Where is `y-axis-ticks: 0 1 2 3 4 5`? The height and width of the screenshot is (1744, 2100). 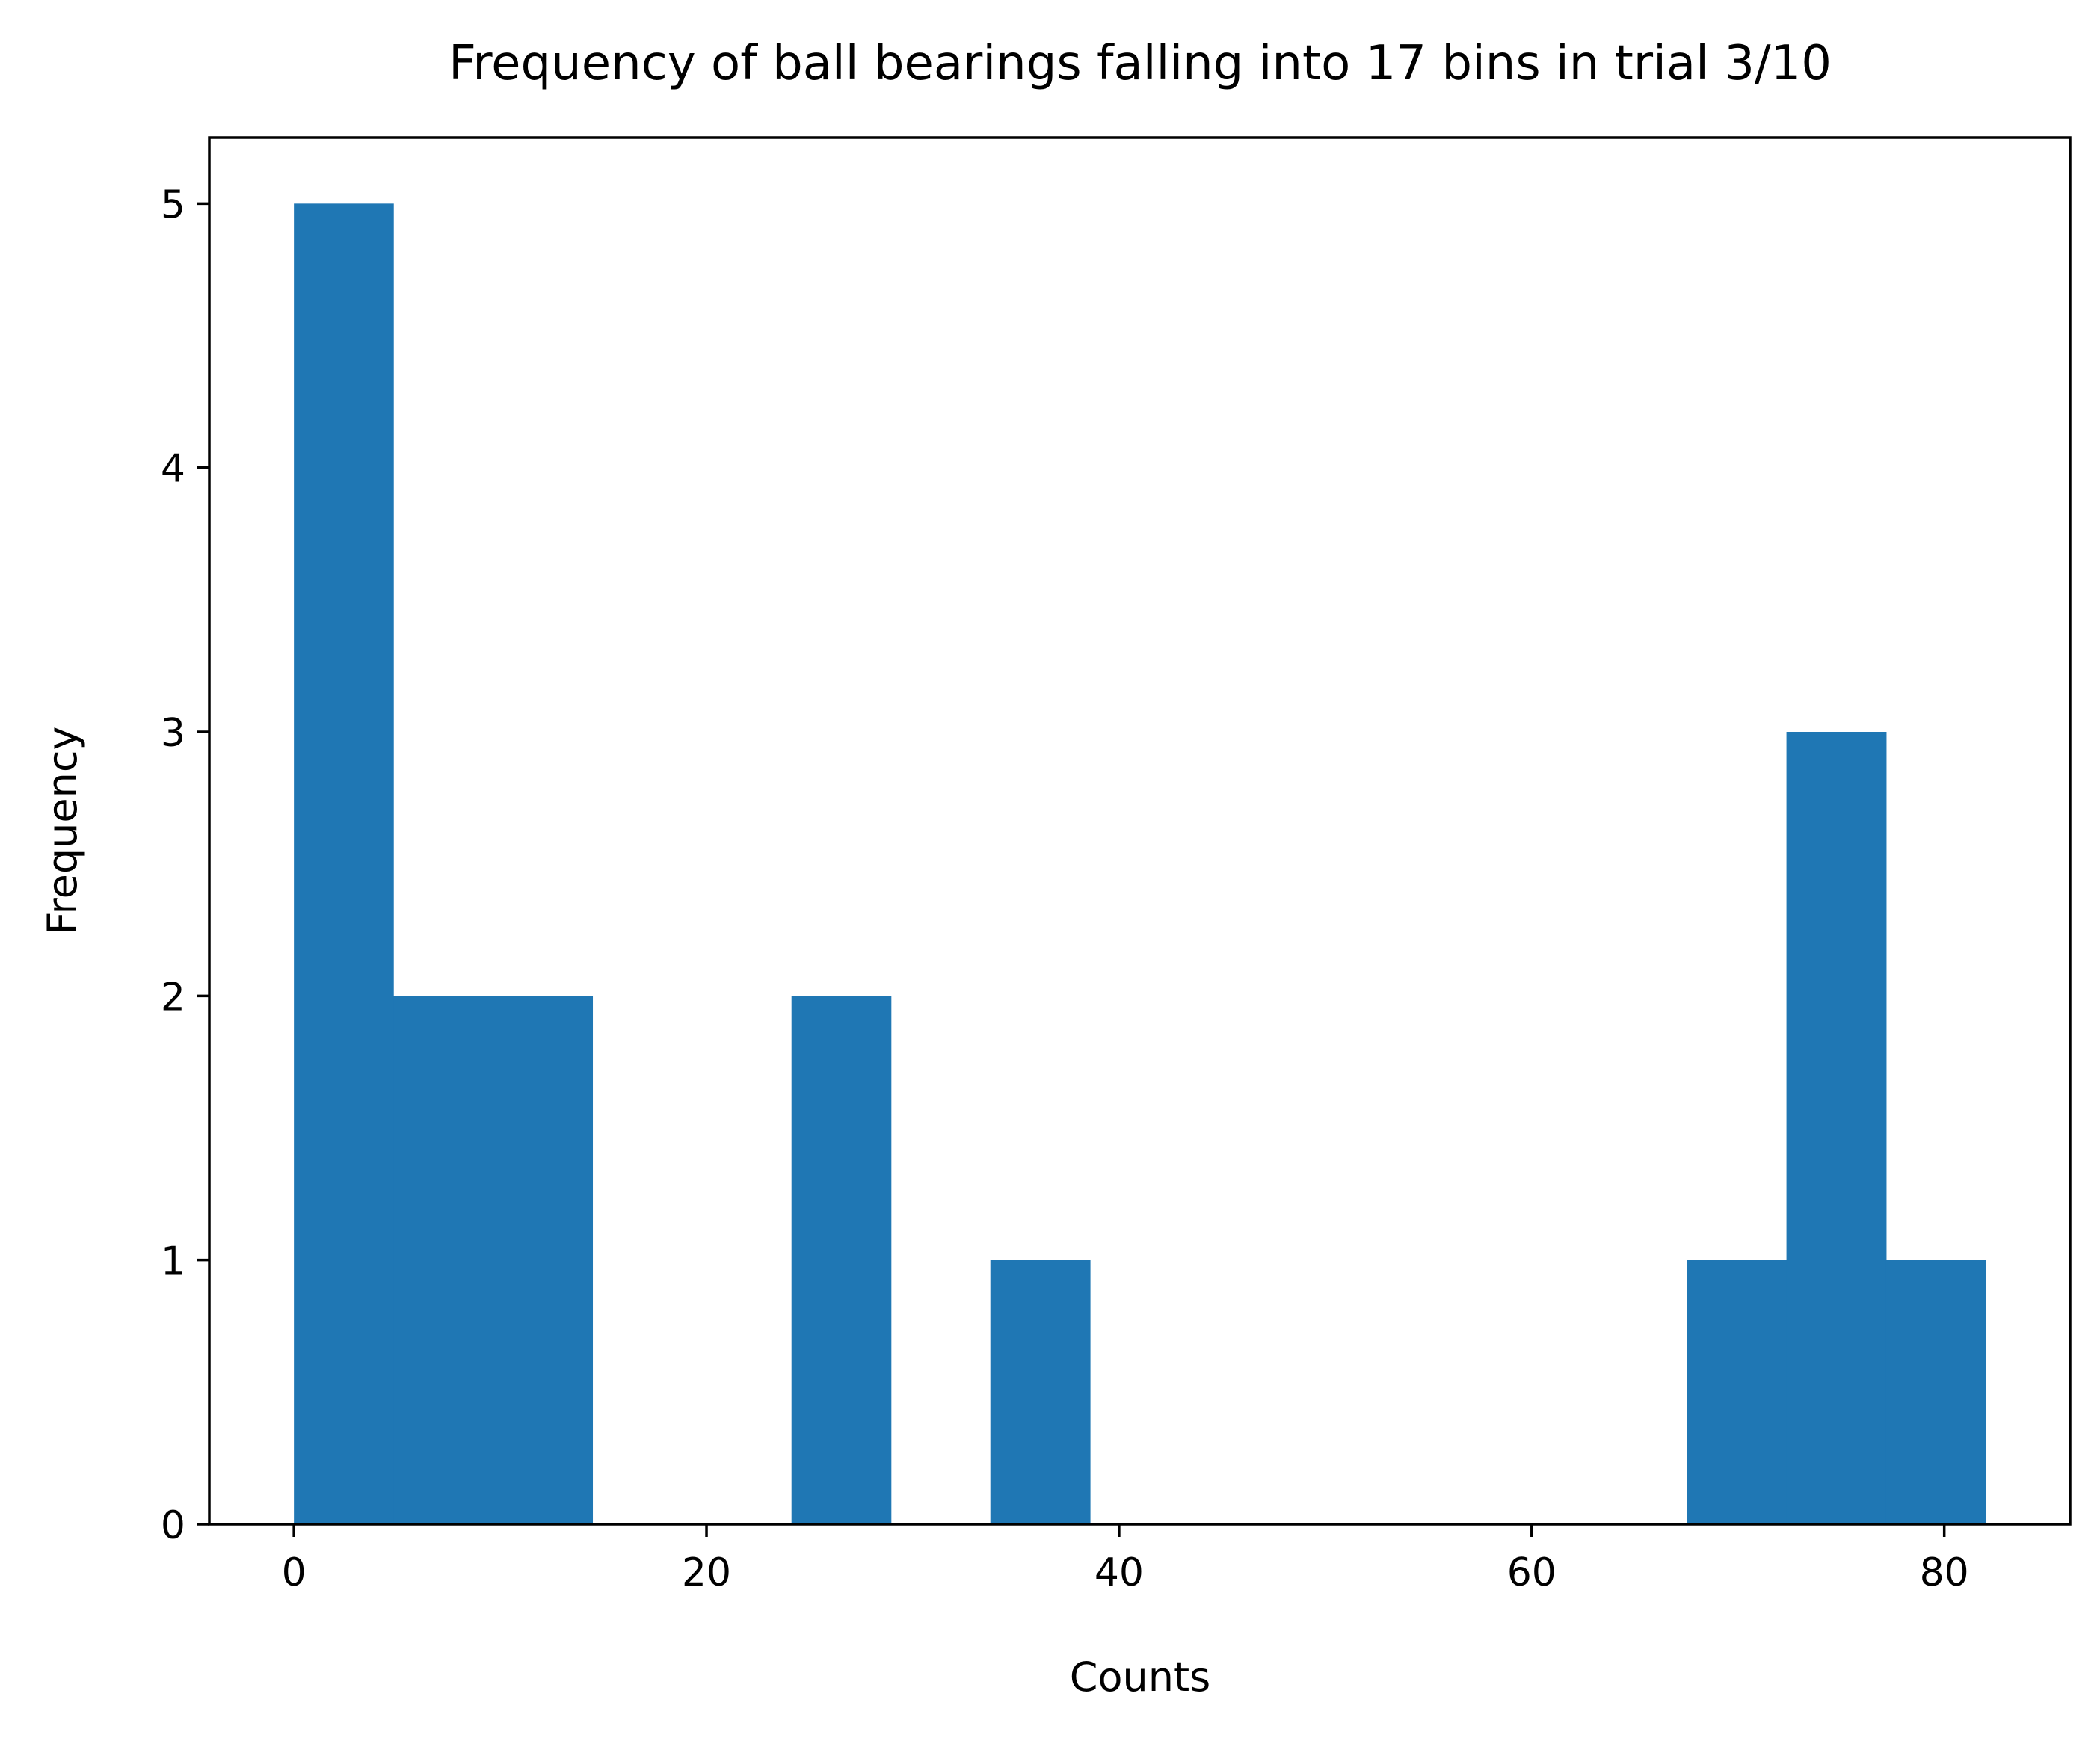
y-axis-ticks: 0 1 2 3 4 5 is located at coordinates (185, 865).